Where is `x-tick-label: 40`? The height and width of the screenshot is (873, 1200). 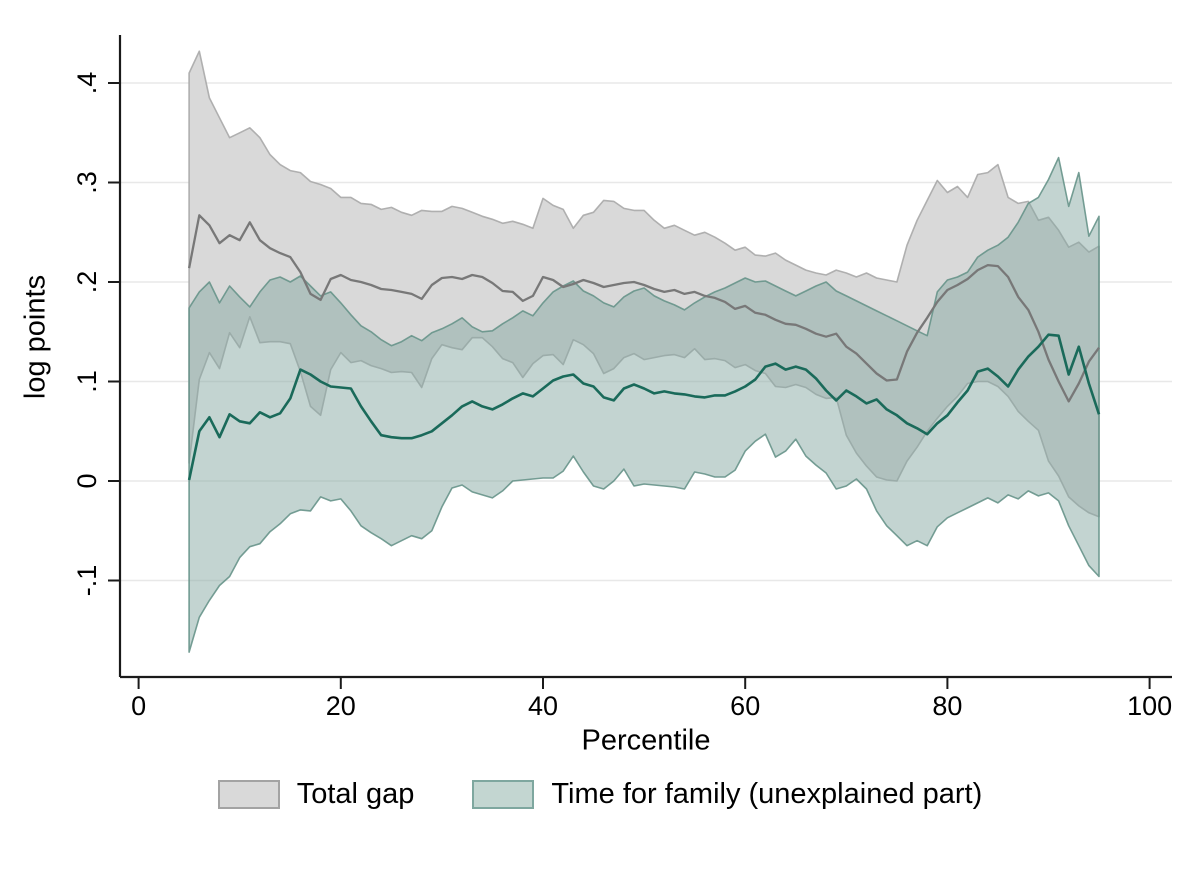
x-tick-label: 40 is located at coordinates (543, 706).